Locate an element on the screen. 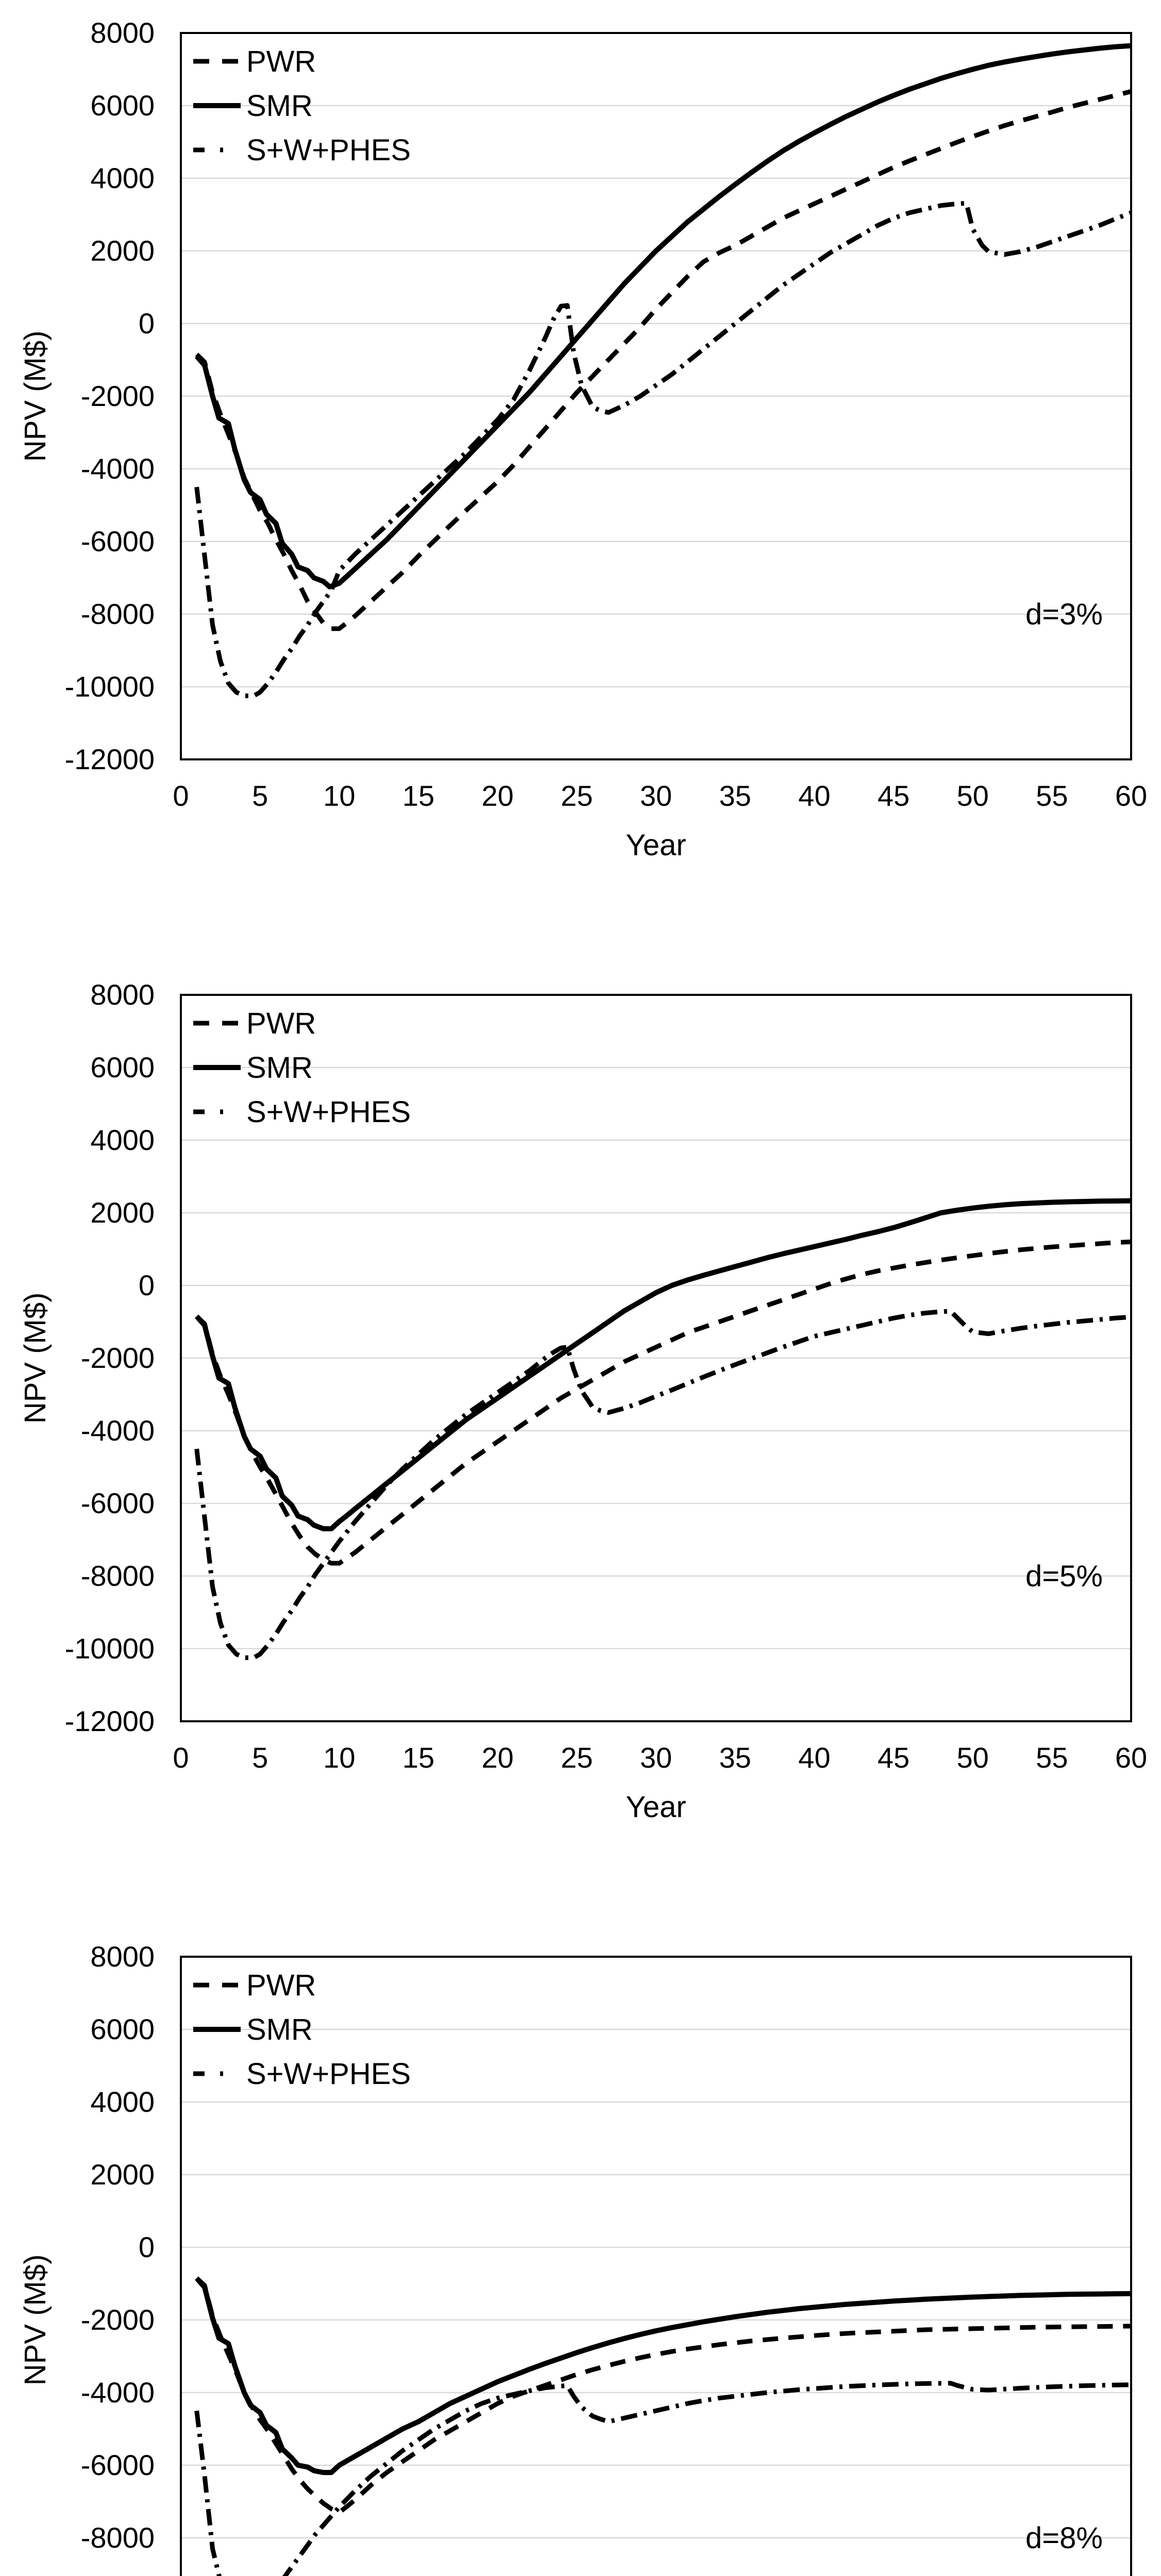  discount-rate-annotation: d=3% is located at coordinates (1064, 614).